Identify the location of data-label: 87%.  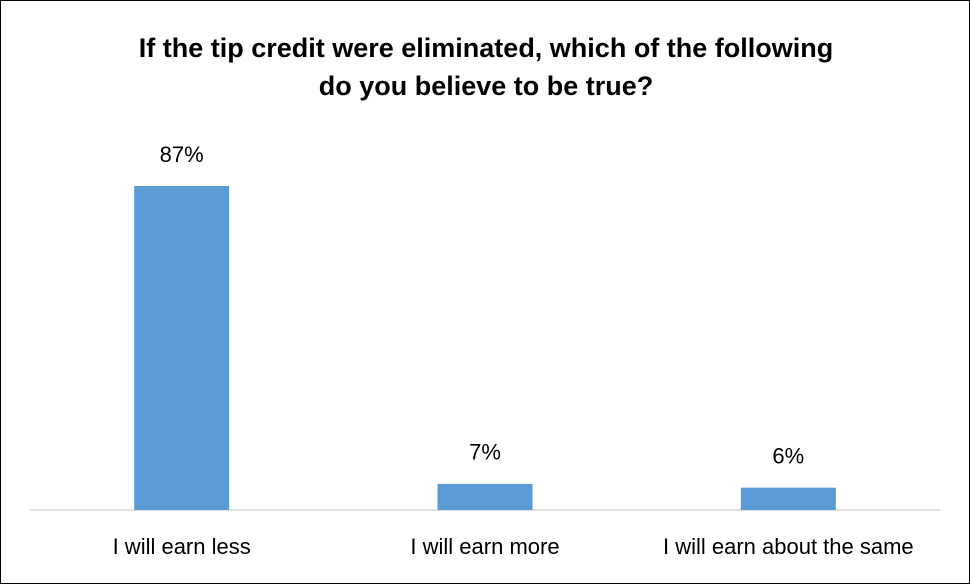
(182, 154).